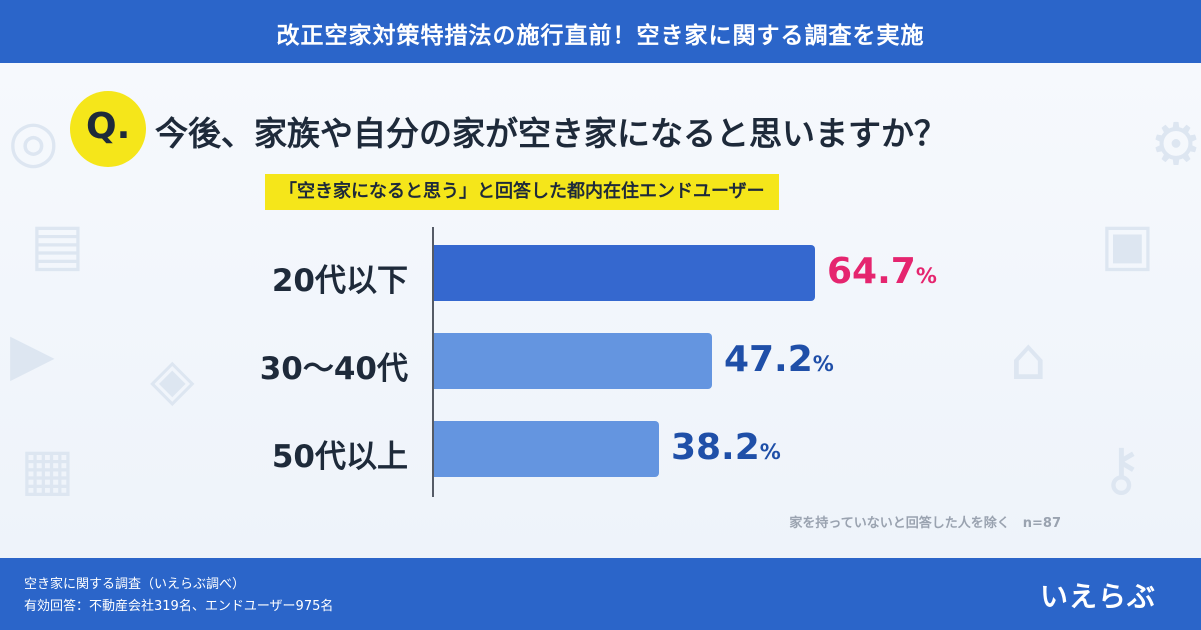 The height and width of the screenshot is (630, 1201). I want to click on video-icon: ▶, so click(32, 354).